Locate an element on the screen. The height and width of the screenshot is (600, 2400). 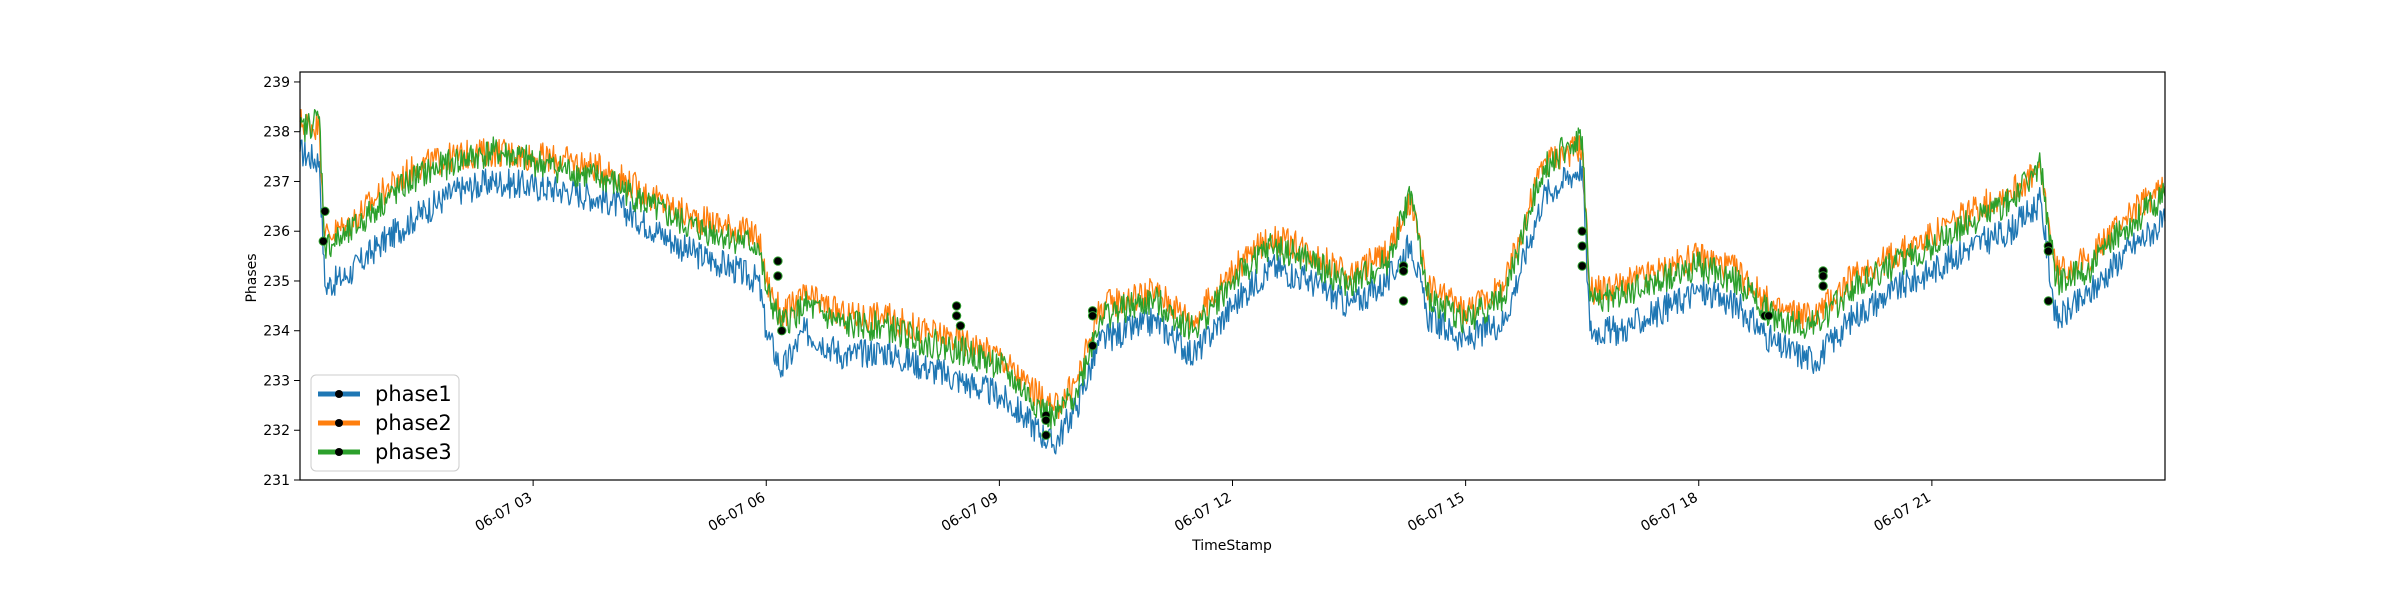
x-axis-label: TimeStamp is located at coordinates (1231, 546).